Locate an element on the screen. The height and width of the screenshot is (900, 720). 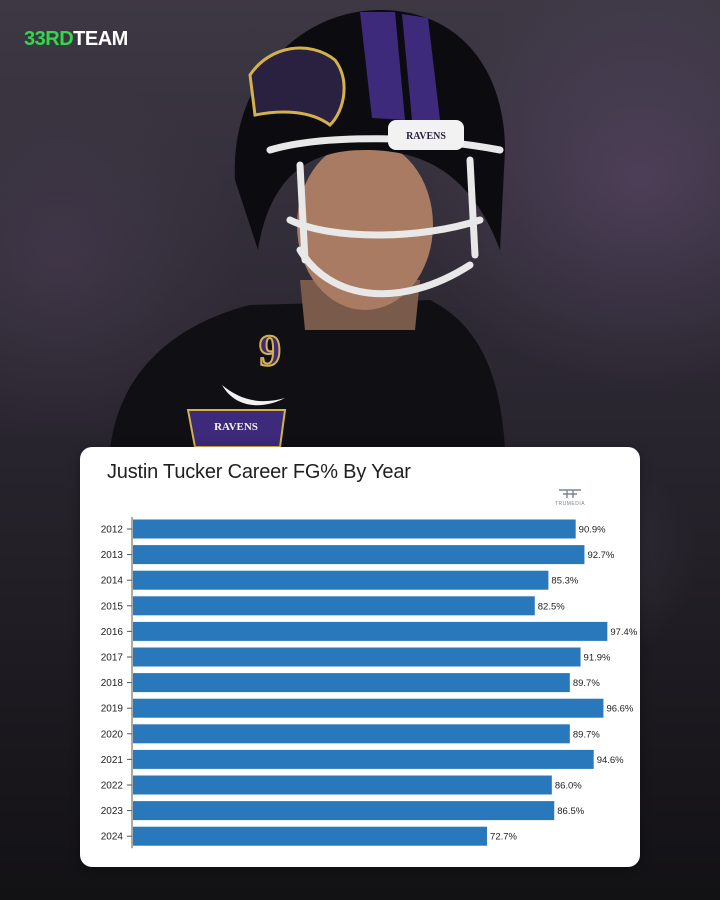
brand-logo: 33RDTEAM is located at coordinates (76, 39).